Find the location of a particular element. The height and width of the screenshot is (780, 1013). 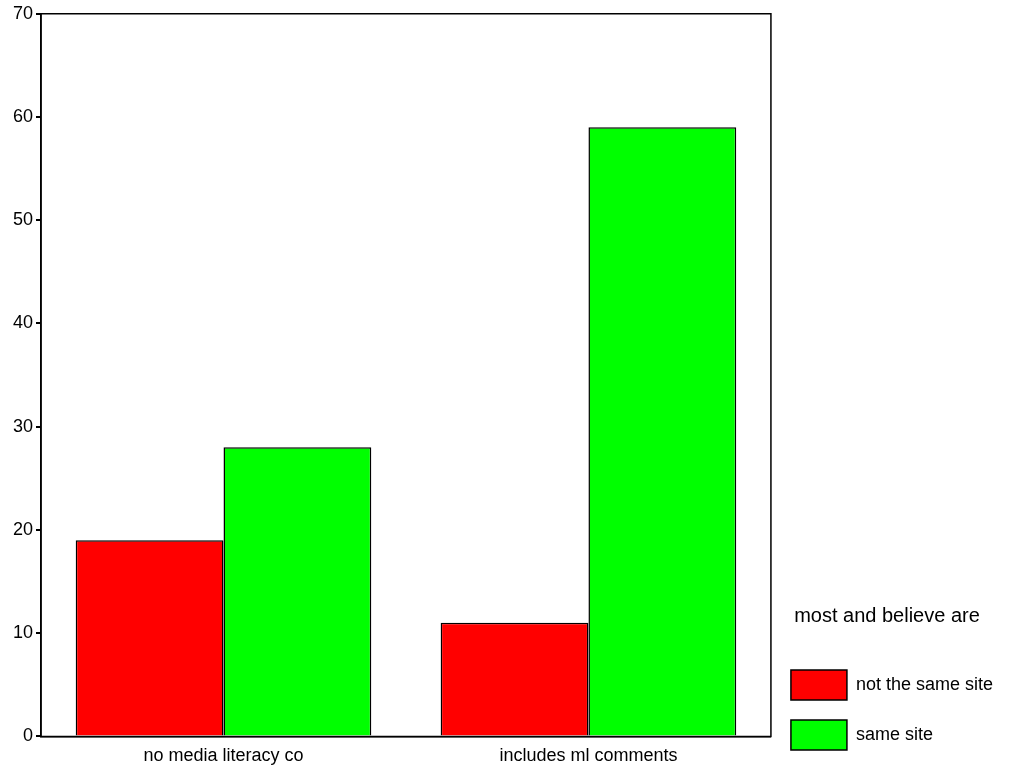

y-tick-label: 0 is located at coordinates (28, 735).